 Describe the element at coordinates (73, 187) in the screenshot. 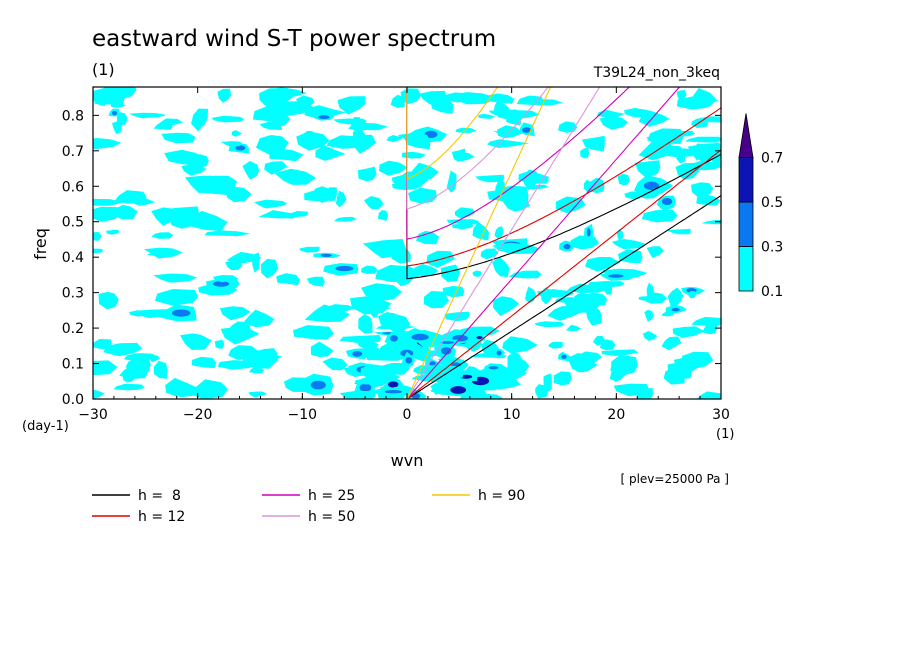

I see `y-tick-label: 0.6` at that location.